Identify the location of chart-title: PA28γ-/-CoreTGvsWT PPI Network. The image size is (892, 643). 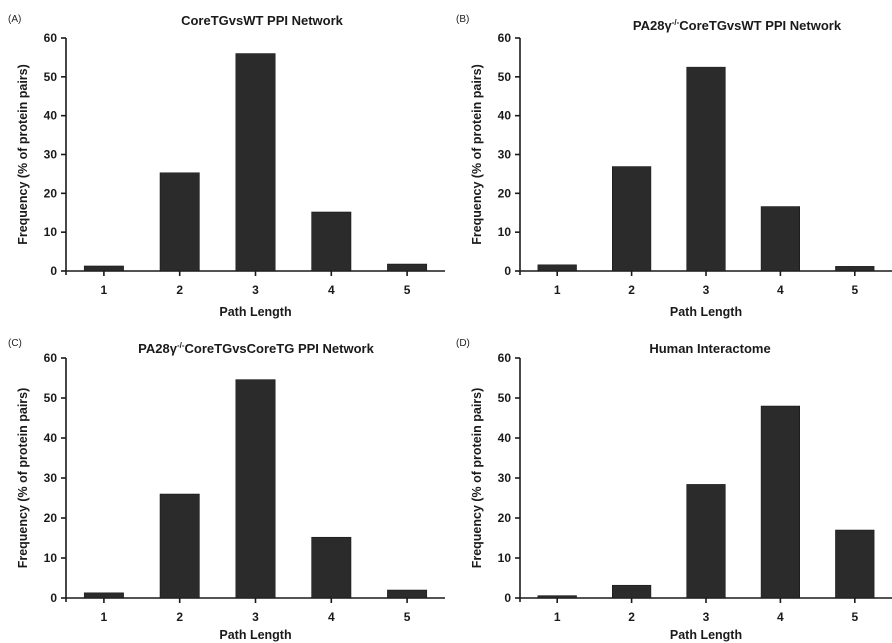
(737, 25).